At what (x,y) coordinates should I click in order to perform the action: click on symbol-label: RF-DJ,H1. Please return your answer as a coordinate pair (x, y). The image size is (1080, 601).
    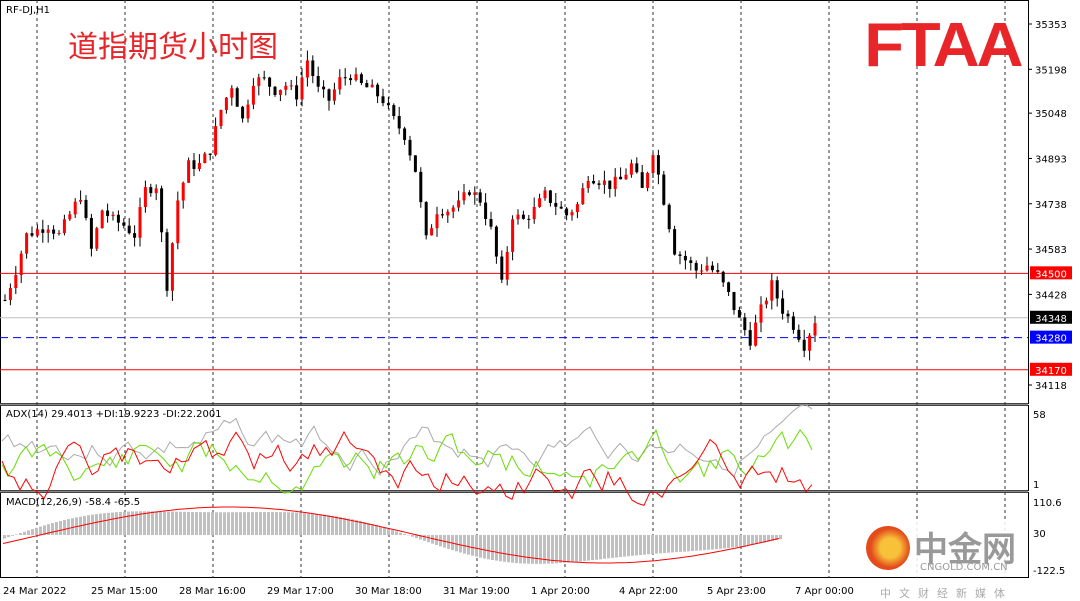
    Looking at the image, I should click on (28, 10).